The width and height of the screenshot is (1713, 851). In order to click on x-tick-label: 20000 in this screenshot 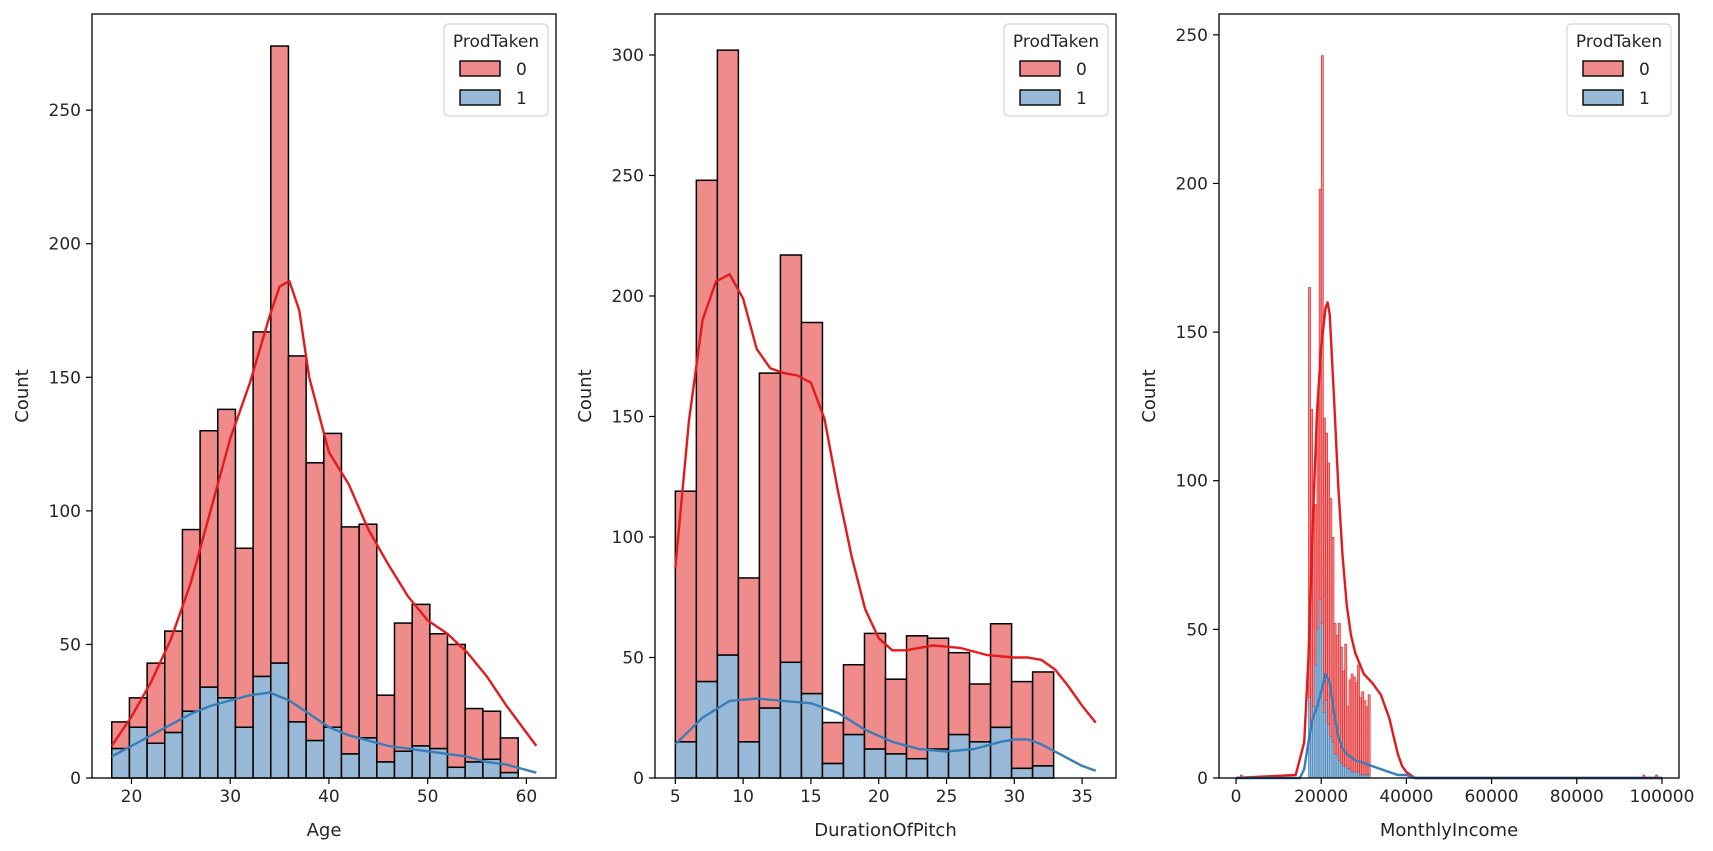, I will do `click(1321, 797)`.